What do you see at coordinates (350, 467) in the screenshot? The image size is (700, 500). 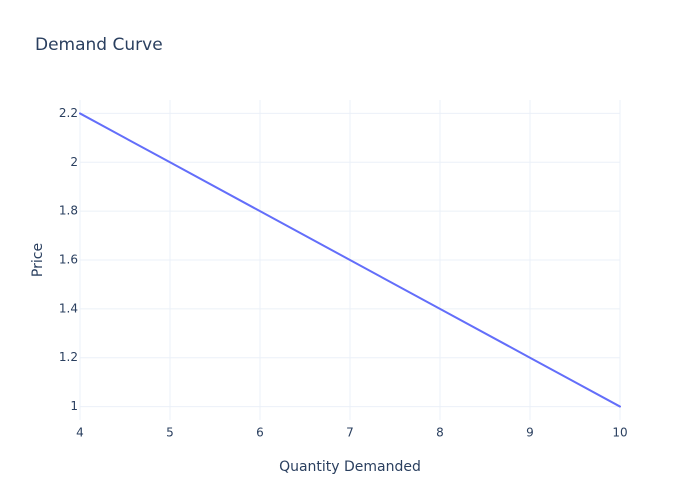 I see `x-axis-title: Quantity Demanded` at bounding box center [350, 467].